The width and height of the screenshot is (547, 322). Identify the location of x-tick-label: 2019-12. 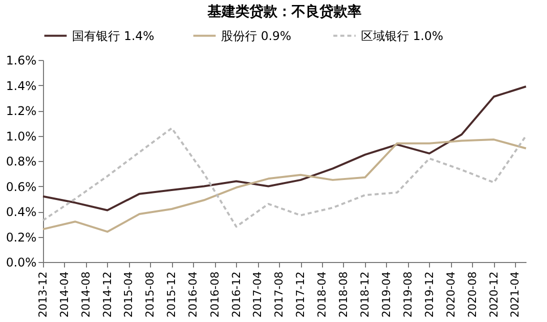
(429, 295).